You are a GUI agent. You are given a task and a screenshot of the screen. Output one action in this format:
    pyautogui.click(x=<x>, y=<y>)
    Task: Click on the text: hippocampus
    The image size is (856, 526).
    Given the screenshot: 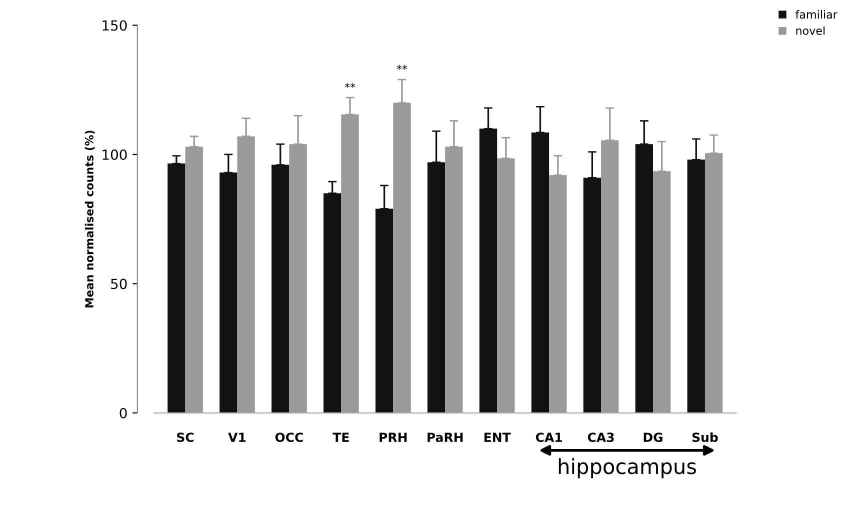 What is the action you would take?
    pyautogui.click(x=627, y=468)
    